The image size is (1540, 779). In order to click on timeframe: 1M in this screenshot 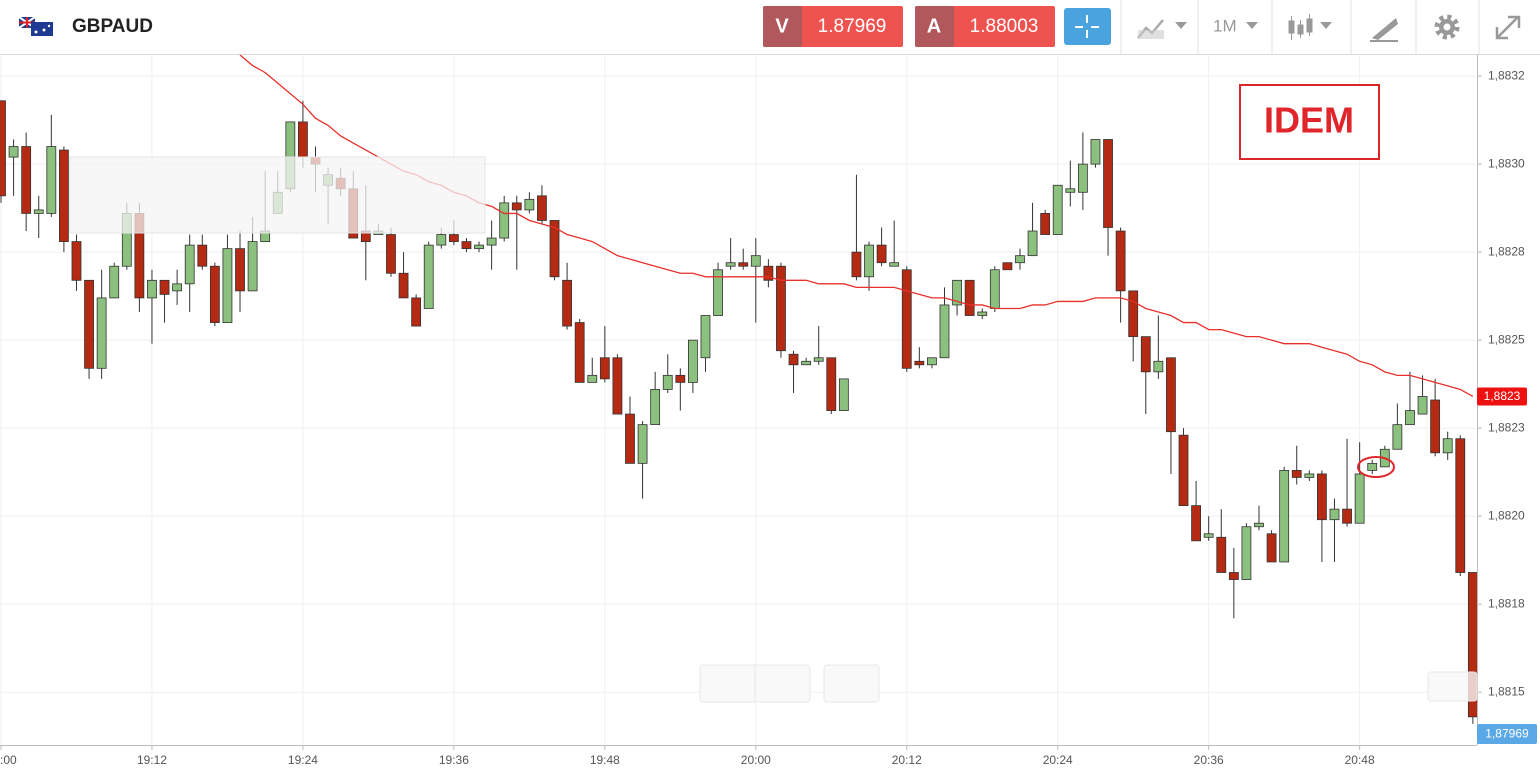, I will do `click(1225, 25)`.